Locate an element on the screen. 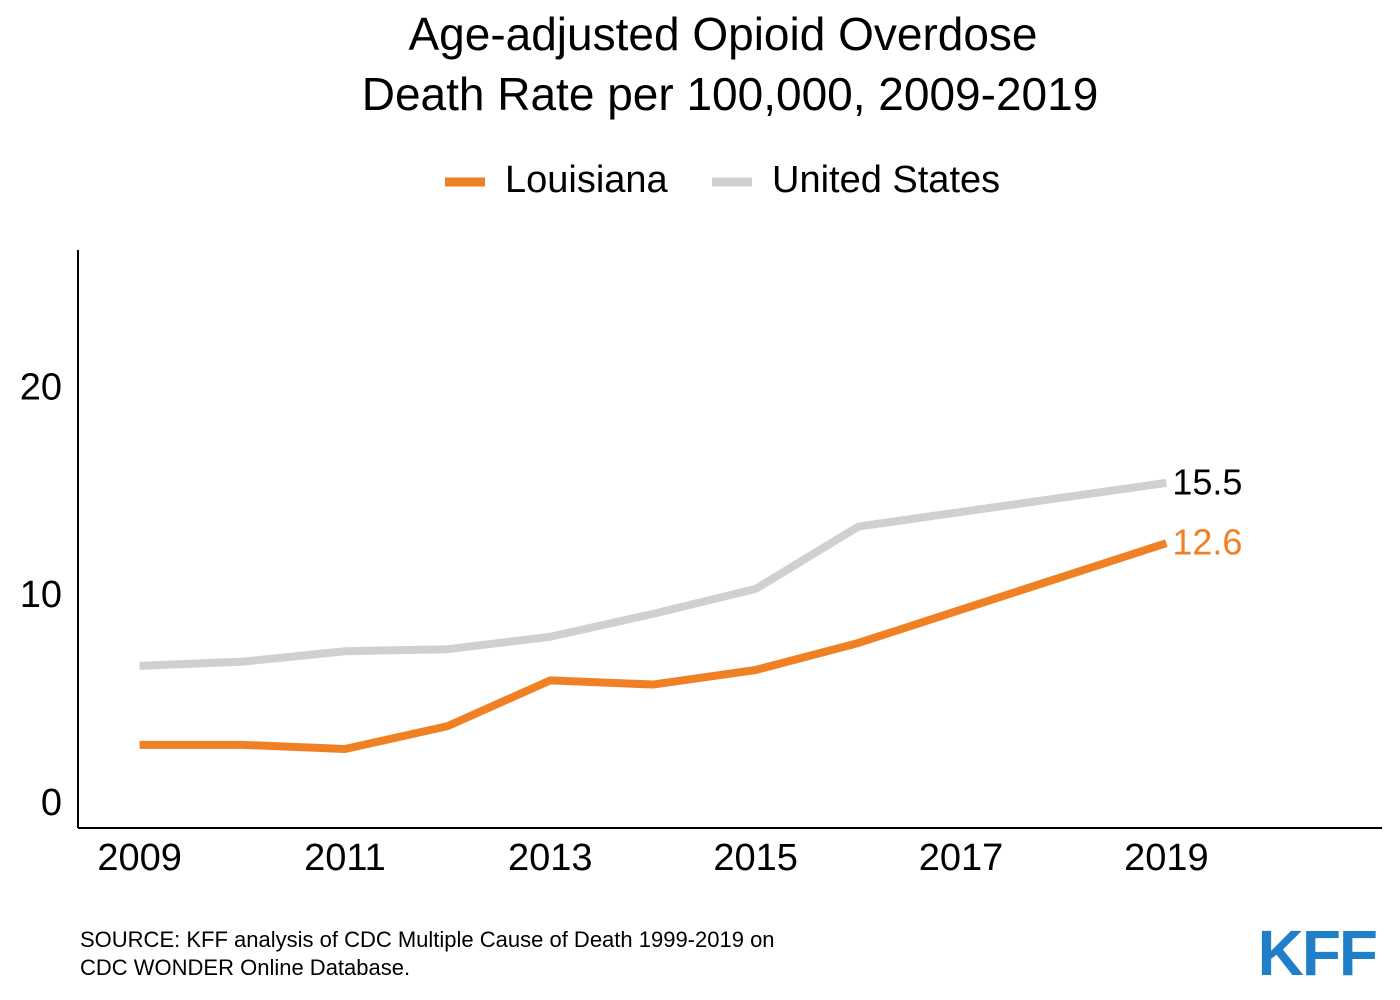 The width and height of the screenshot is (1400, 1000). logo: KFF is located at coordinates (1317, 953).